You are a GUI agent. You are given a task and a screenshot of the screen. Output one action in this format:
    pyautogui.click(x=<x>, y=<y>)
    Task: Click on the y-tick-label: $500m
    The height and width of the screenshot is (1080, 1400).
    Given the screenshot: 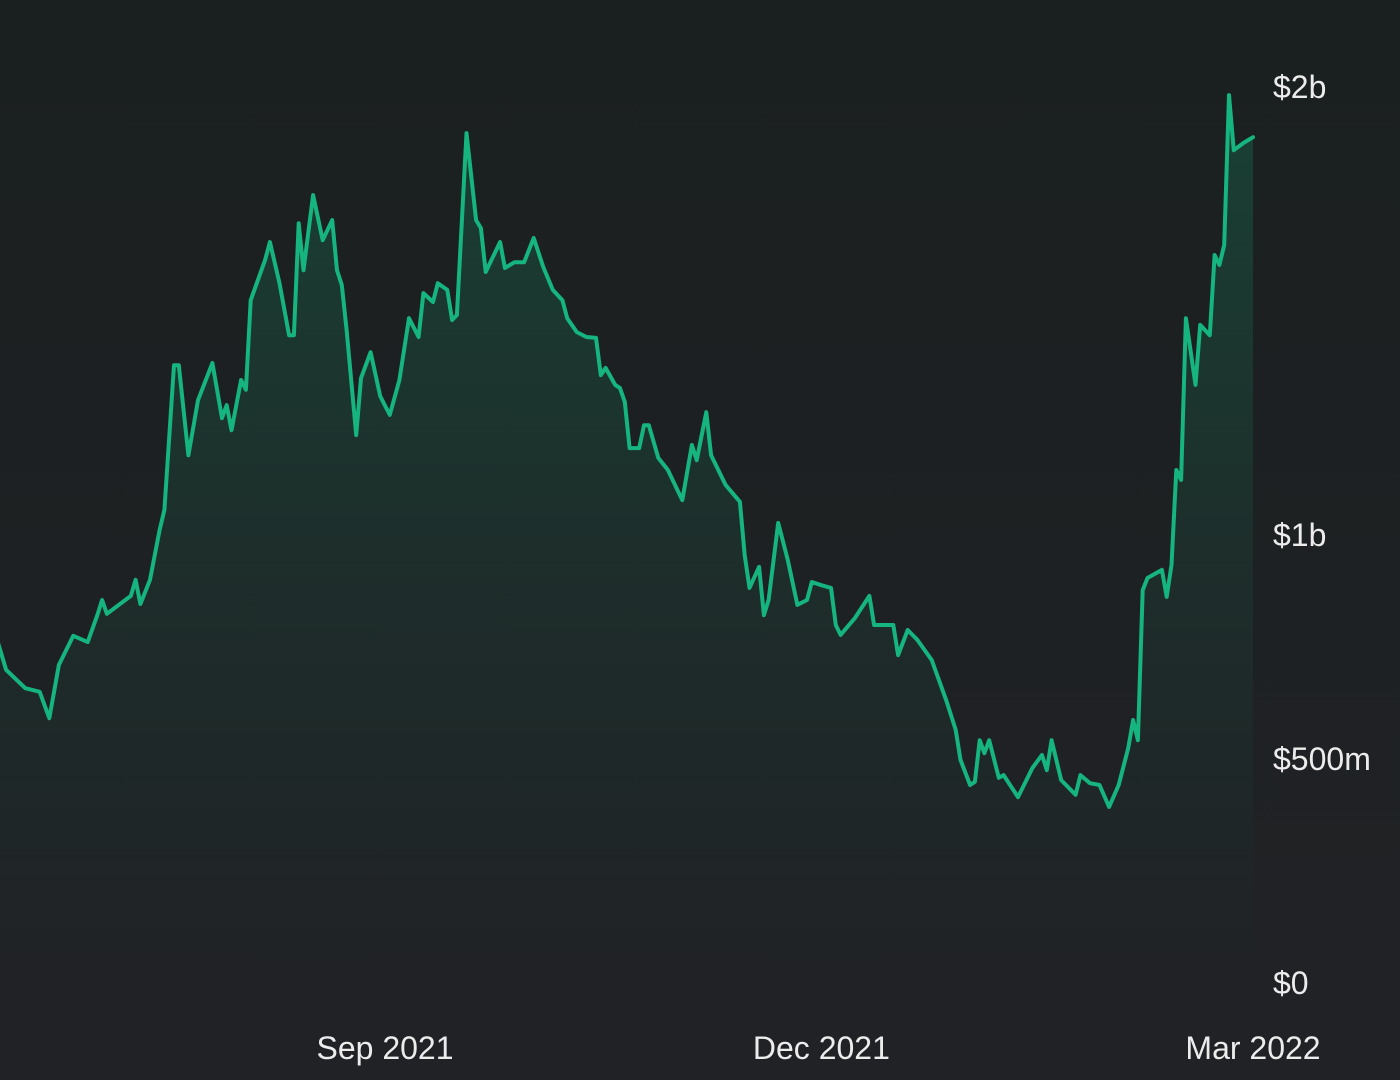 What is the action you would take?
    pyautogui.click(x=1322, y=759)
    